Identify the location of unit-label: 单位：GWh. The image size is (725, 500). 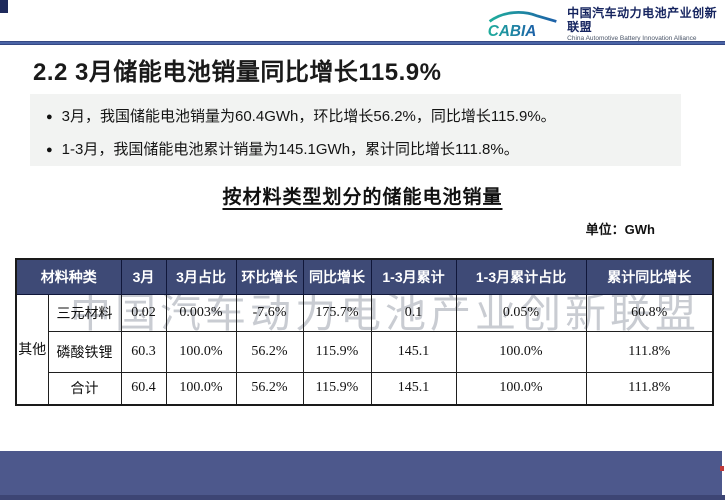
(620, 229).